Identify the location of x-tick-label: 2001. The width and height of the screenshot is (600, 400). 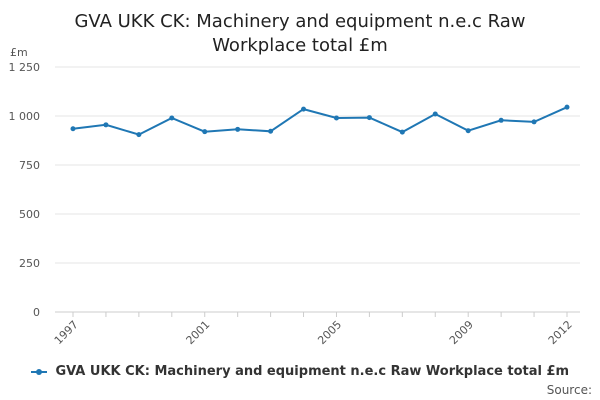
(198, 332).